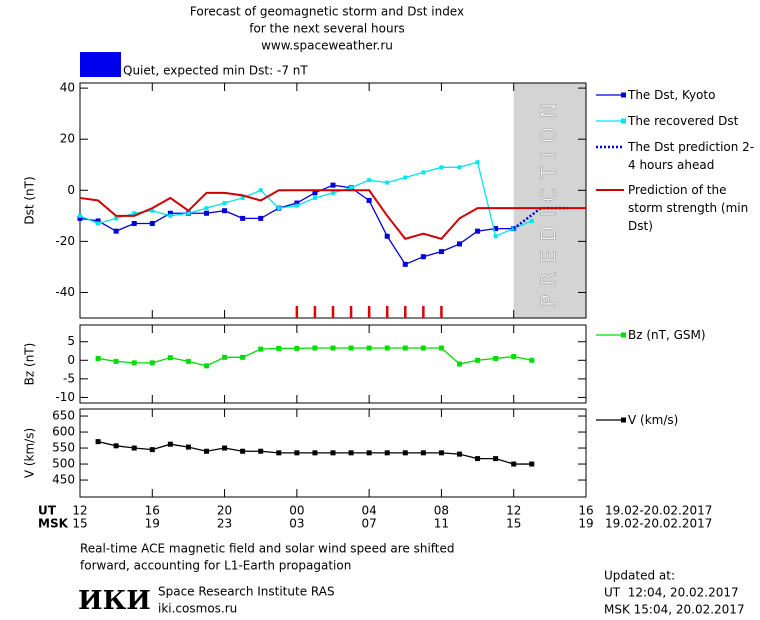 Image resolution: width=760 pixels, height=620 pixels. Describe the element at coordinates (197, 609) in the screenshot. I see `site: iki.cosmos.ru` at that location.